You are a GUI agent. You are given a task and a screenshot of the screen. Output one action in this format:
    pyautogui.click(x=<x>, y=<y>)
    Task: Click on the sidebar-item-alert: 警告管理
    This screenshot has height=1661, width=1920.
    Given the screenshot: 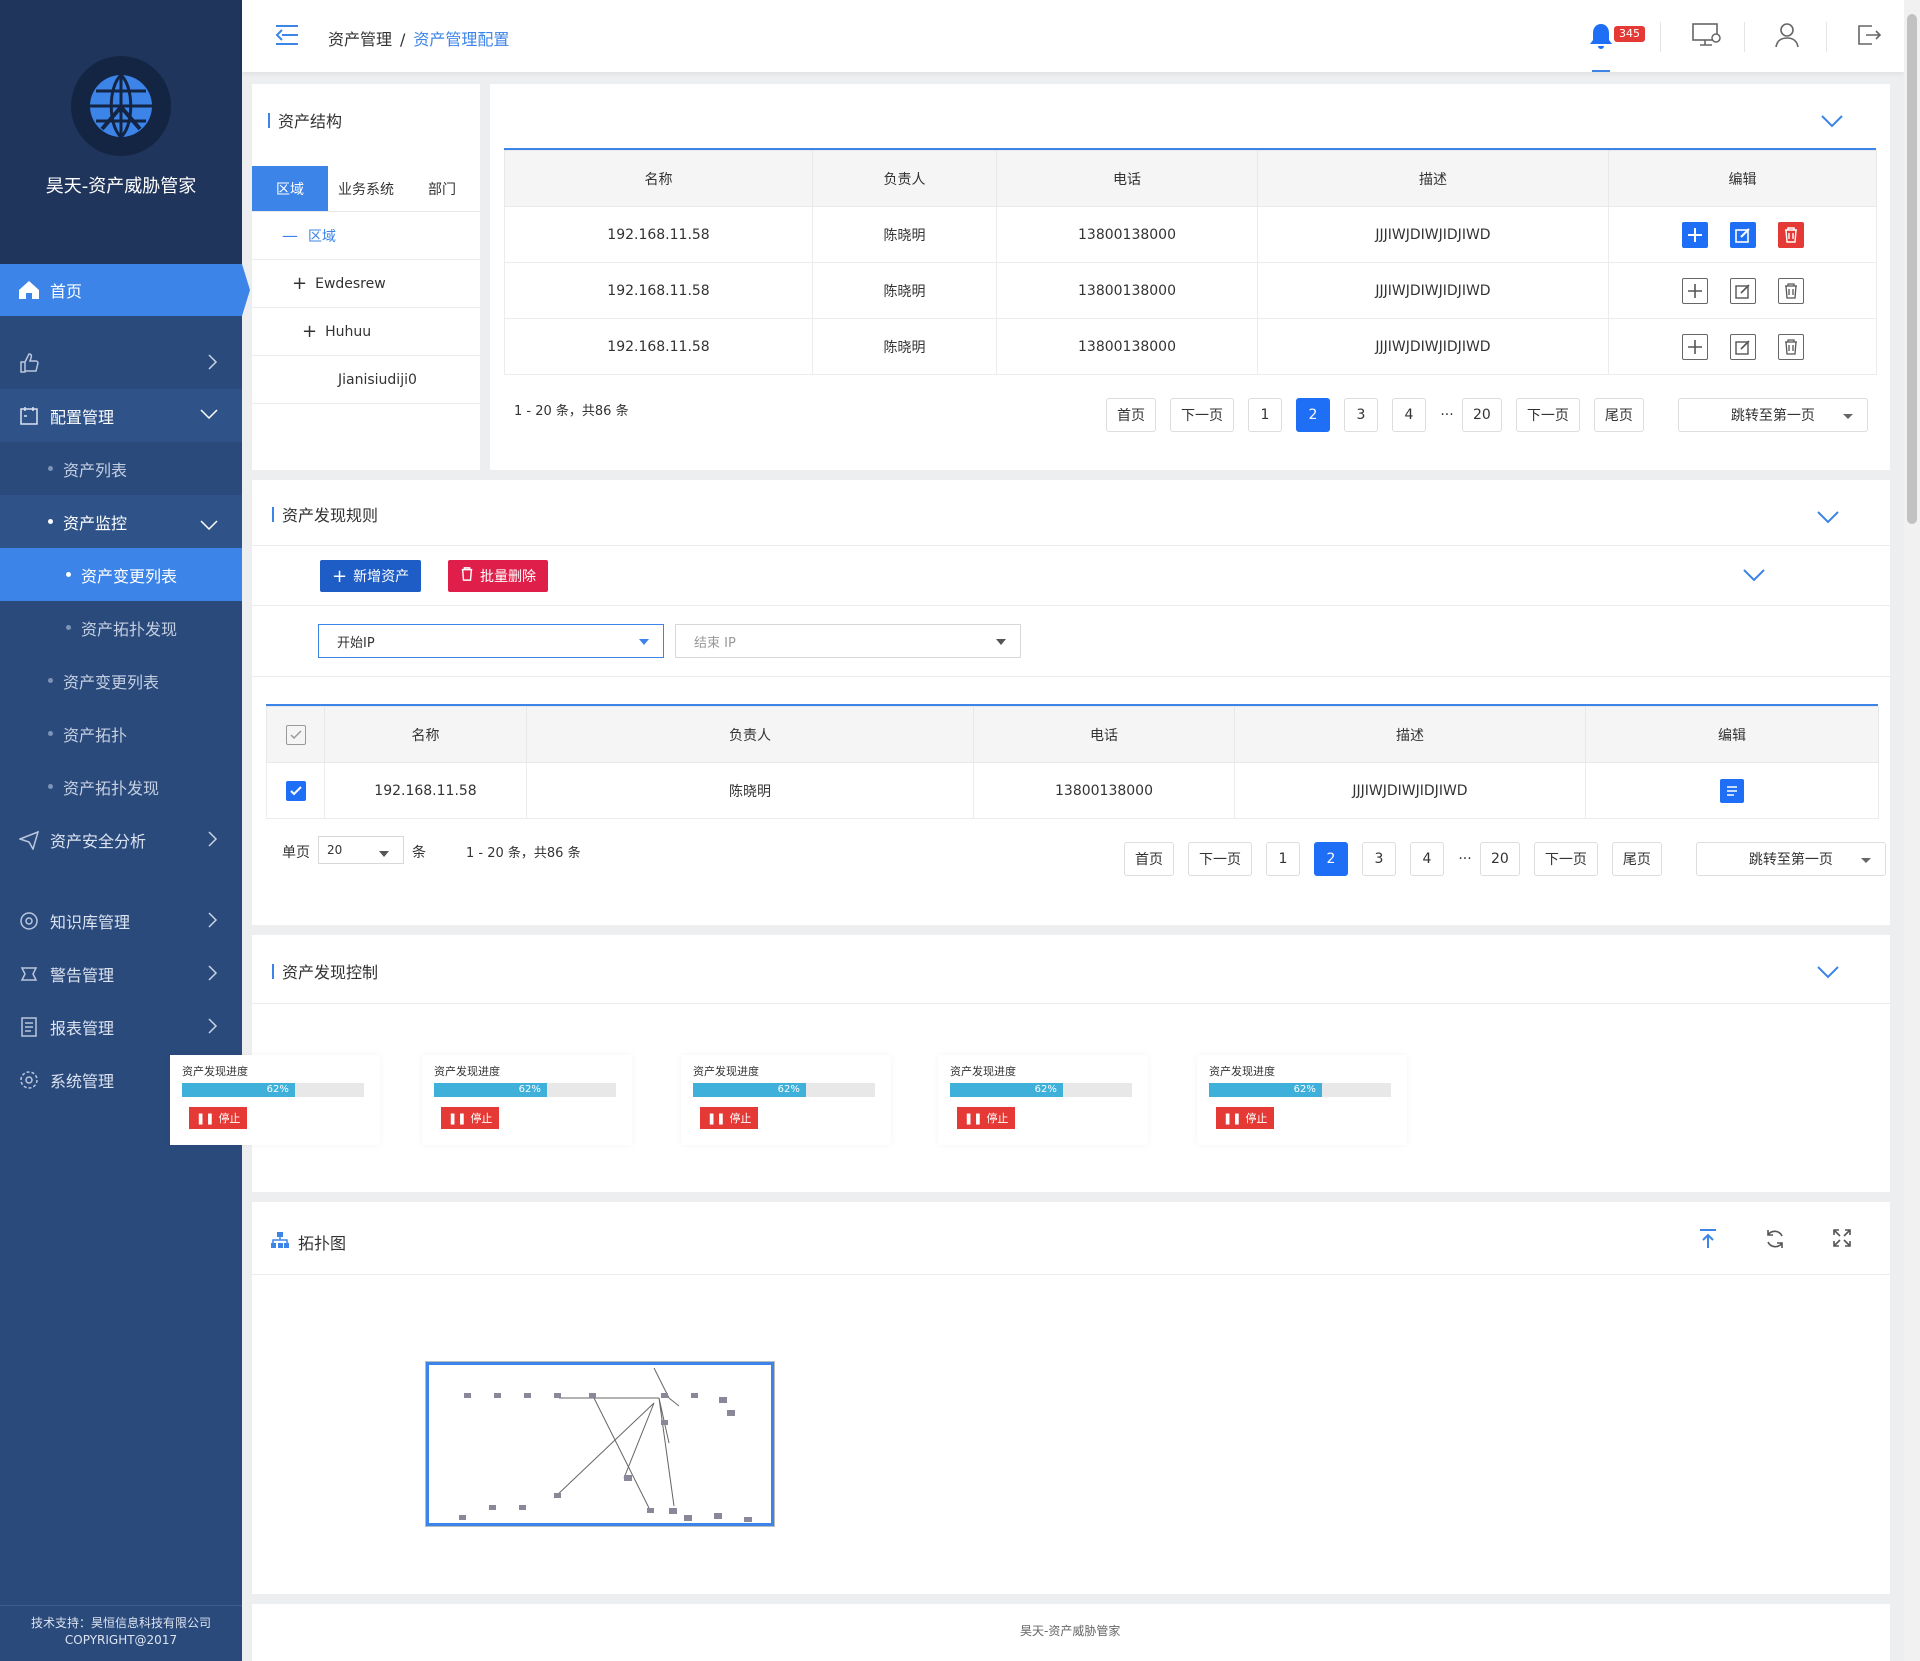 What is the action you would take?
    pyautogui.click(x=121, y=973)
    